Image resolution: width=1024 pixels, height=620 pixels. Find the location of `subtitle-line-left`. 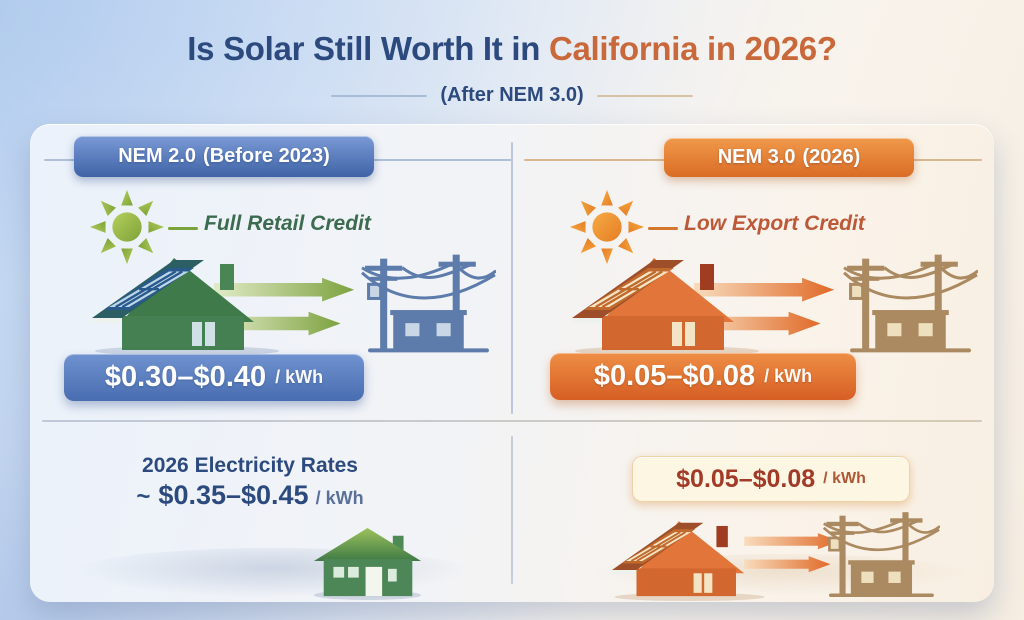

subtitle-line-left is located at coordinates (379, 95).